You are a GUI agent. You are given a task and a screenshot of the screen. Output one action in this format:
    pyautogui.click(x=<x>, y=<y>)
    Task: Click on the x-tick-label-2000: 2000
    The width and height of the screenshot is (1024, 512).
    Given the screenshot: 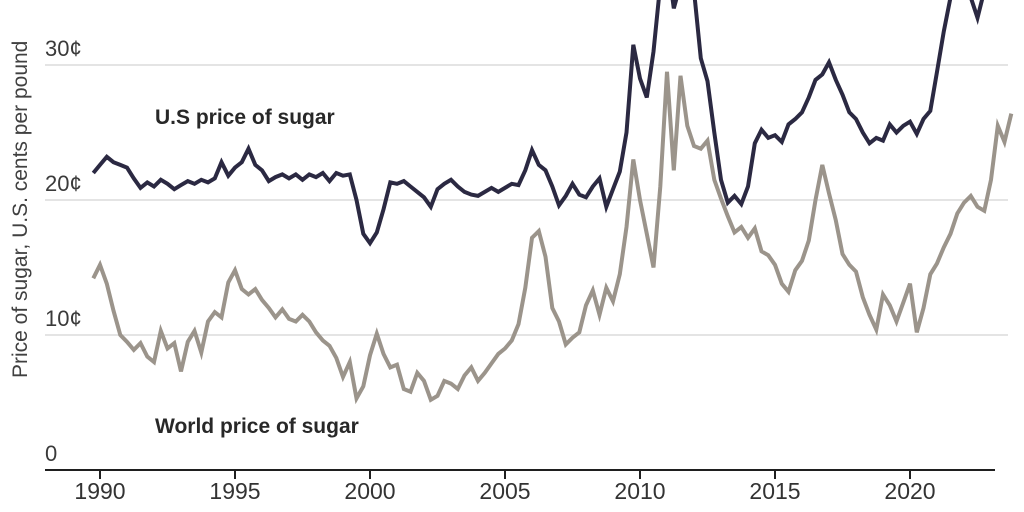 What is the action you would take?
    pyautogui.click(x=370, y=491)
    